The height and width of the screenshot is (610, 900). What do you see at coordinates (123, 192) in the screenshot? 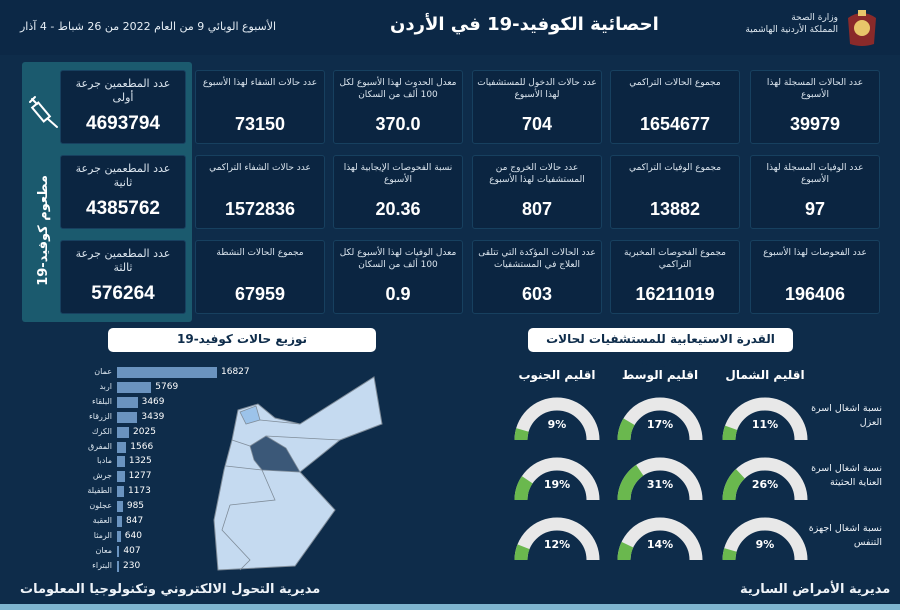
I see `stat-card-second-dose: عدد المطعمين جرعة ثانية 4385762` at bounding box center [123, 192].